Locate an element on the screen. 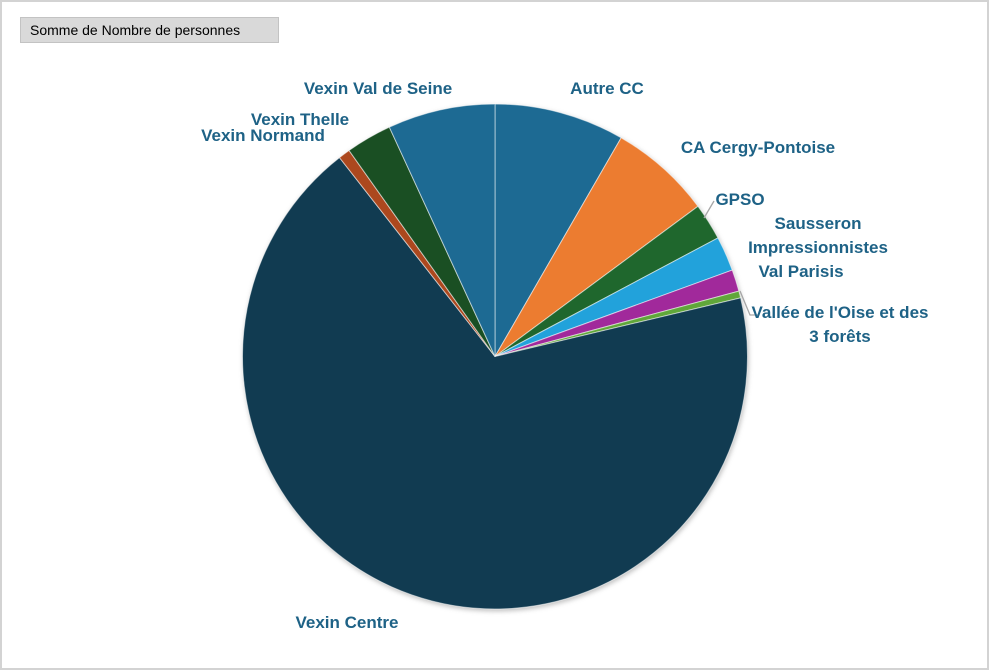 This screenshot has width=989, height=672. pivot-field-button: Somme de Nombre de personnes is located at coordinates (149, 30).